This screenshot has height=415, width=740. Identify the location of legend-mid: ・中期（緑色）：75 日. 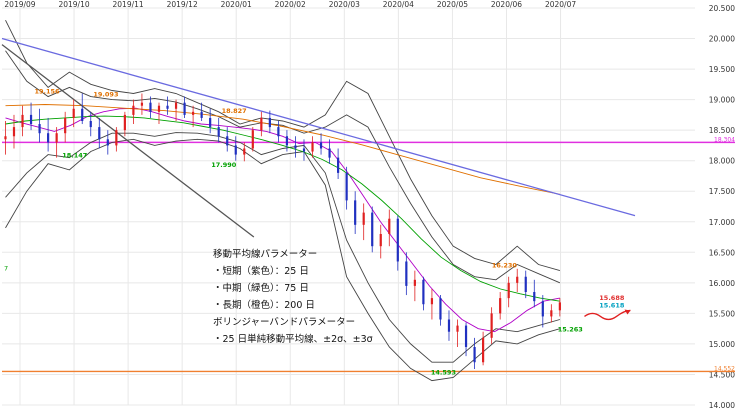
(261, 288).